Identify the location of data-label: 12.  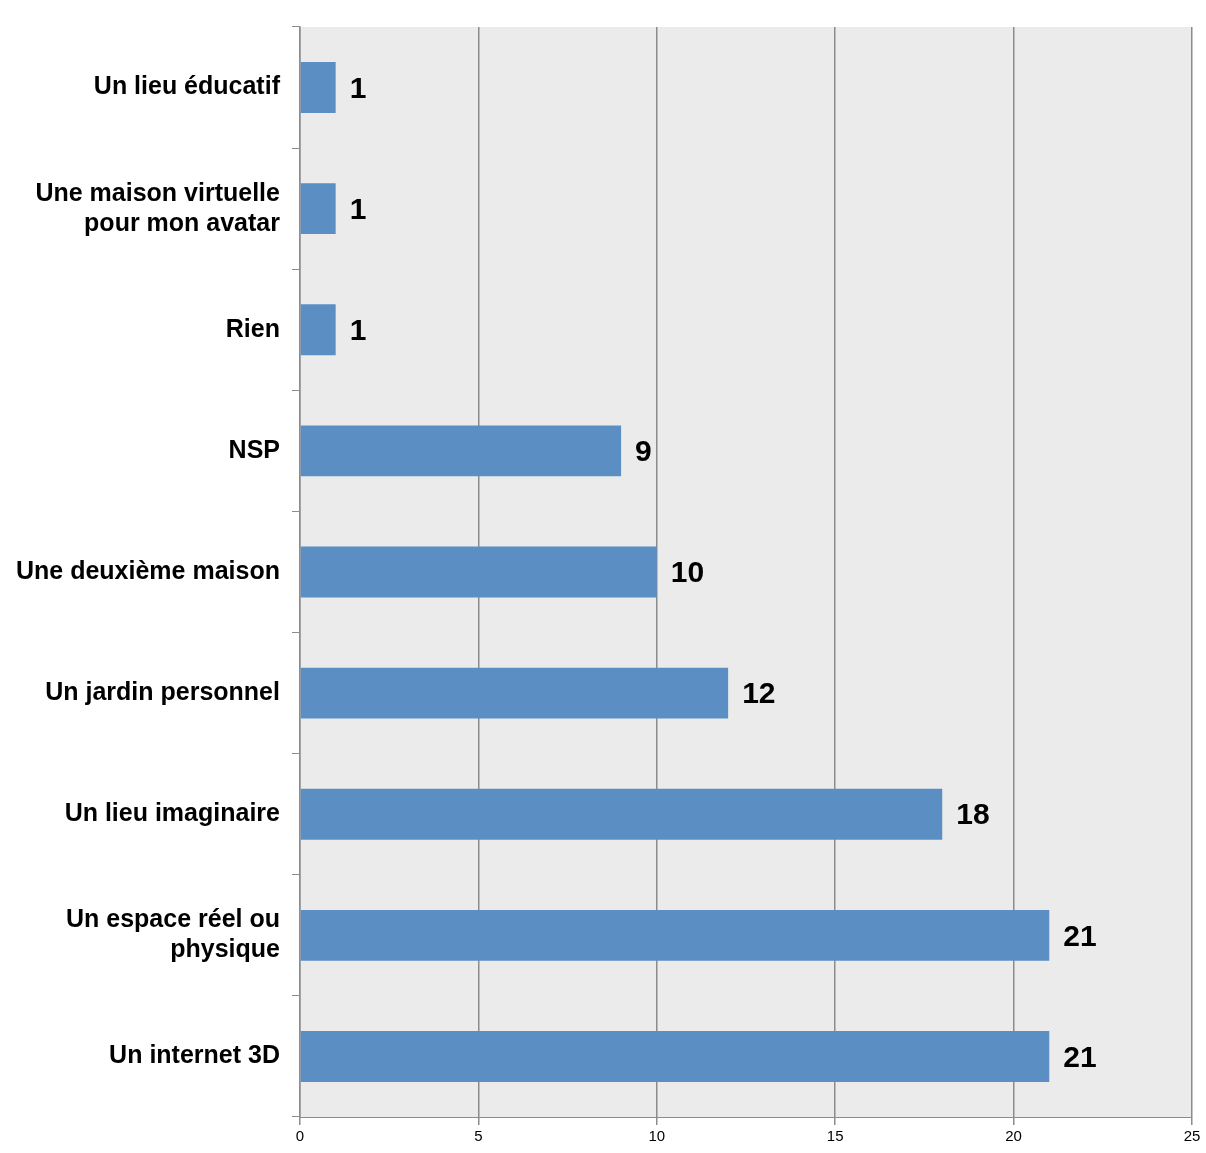
(759, 693).